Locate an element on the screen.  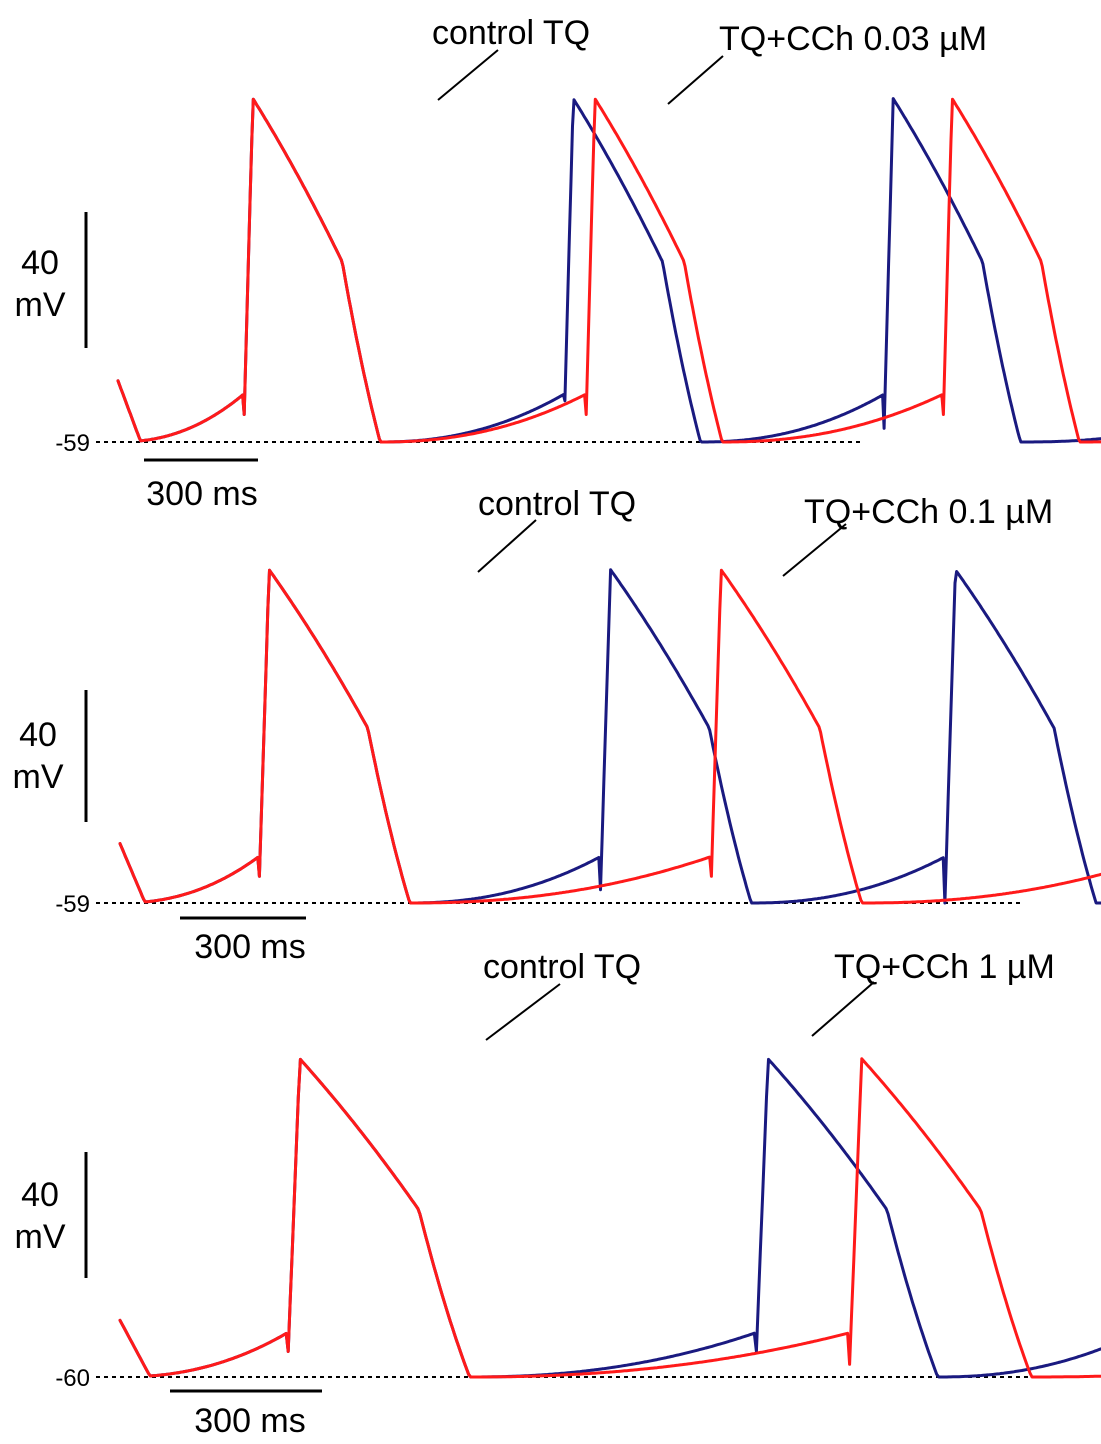
drug-annotation: TQ+CCh 1 µM is located at coordinates (944, 967).